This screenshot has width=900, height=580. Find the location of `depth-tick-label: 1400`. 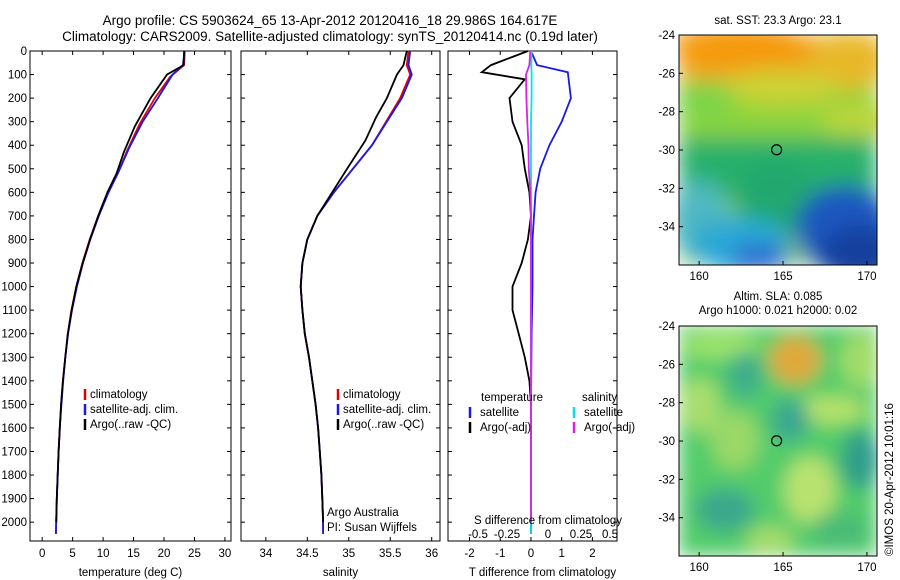

depth-tick-label: 1400 is located at coordinates (14, 382).